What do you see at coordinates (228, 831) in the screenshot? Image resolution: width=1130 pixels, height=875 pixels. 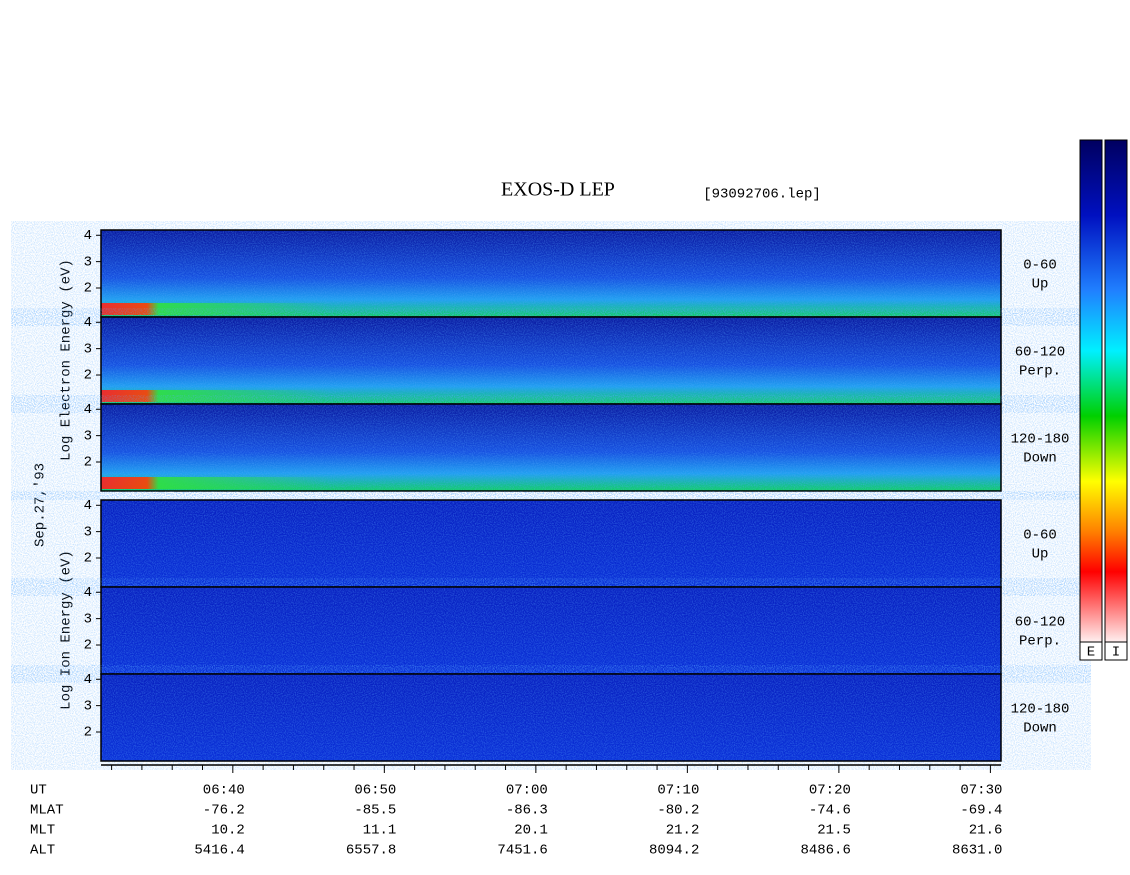 I see `ephemeris-value: 10.2` at bounding box center [228, 831].